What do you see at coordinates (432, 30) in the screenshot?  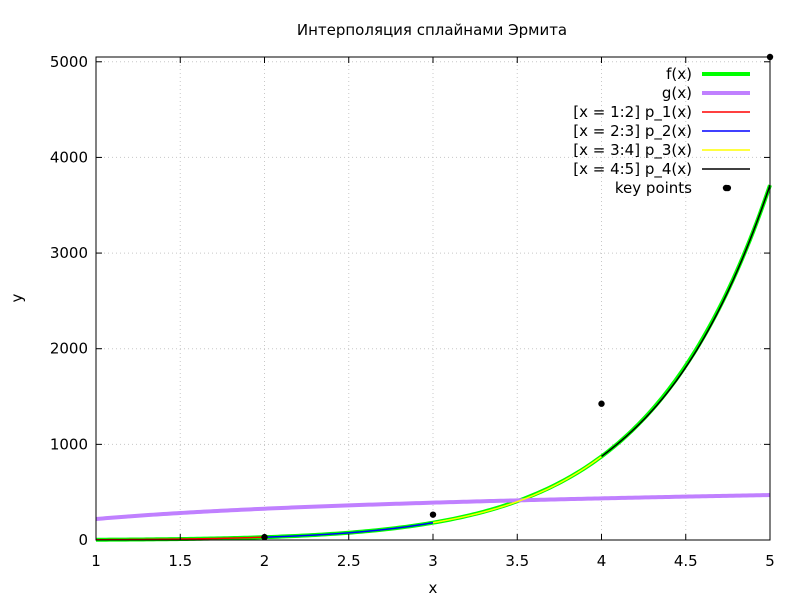 I see `chart-title: Интерполяция сплайнами Эрмита` at bounding box center [432, 30].